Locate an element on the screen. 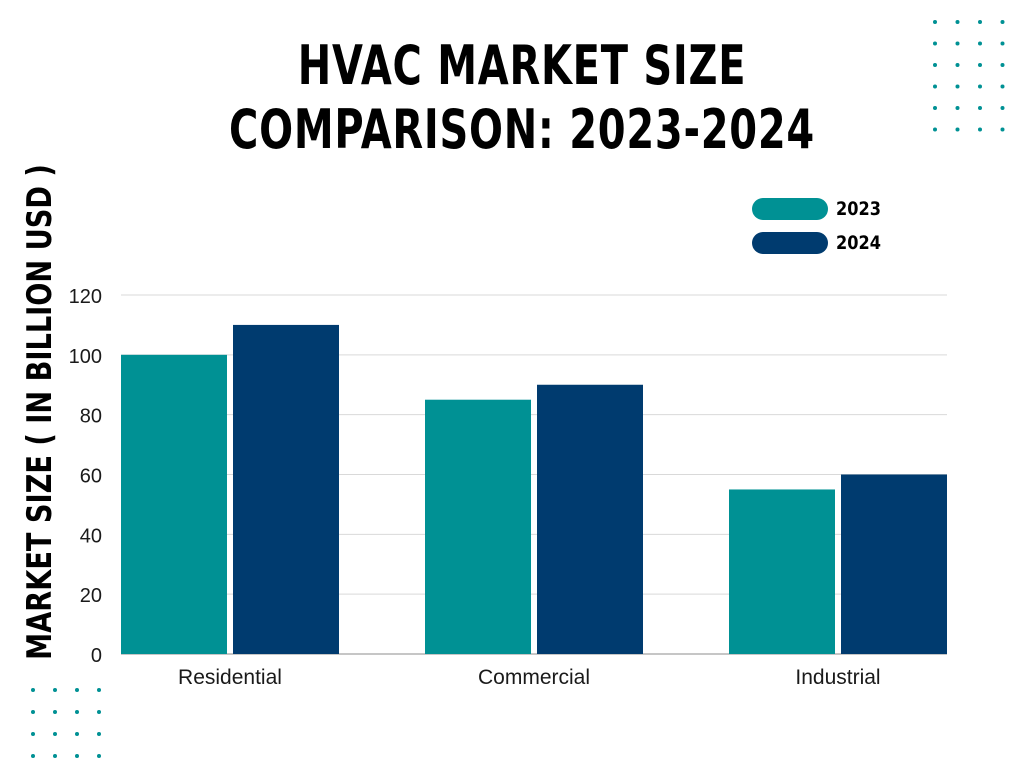 The height and width of the screenshot is (768, 1024). dot-grid-icon-top-right is located at coordinates (969, 76).